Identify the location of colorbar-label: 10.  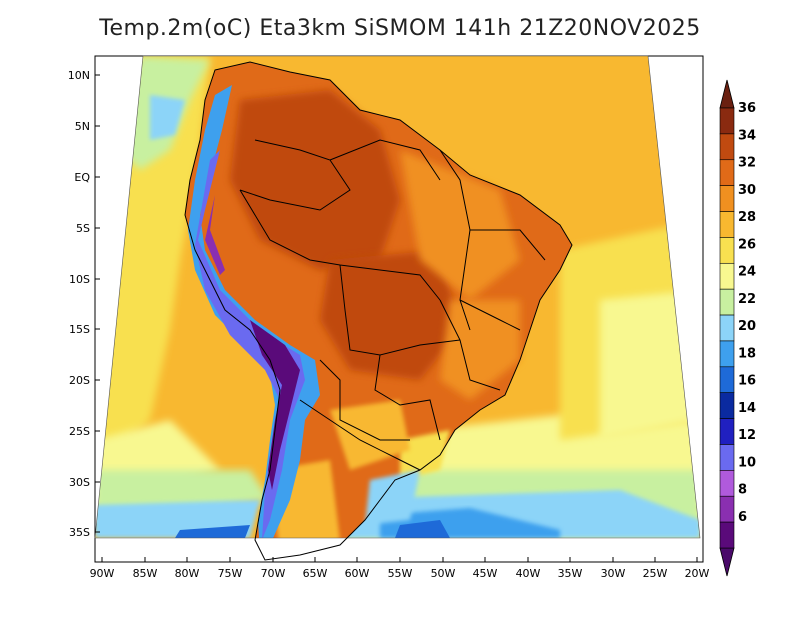
(747, 462).